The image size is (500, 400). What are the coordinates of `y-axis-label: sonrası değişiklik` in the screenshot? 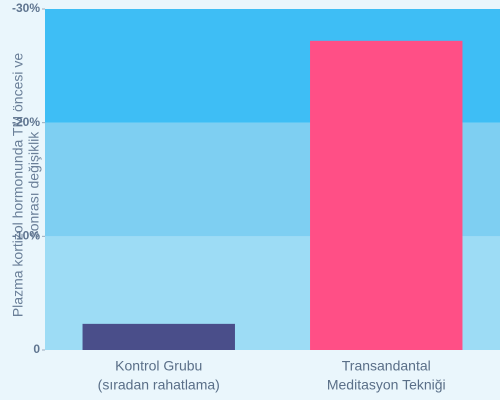 It's located at (34, 185).